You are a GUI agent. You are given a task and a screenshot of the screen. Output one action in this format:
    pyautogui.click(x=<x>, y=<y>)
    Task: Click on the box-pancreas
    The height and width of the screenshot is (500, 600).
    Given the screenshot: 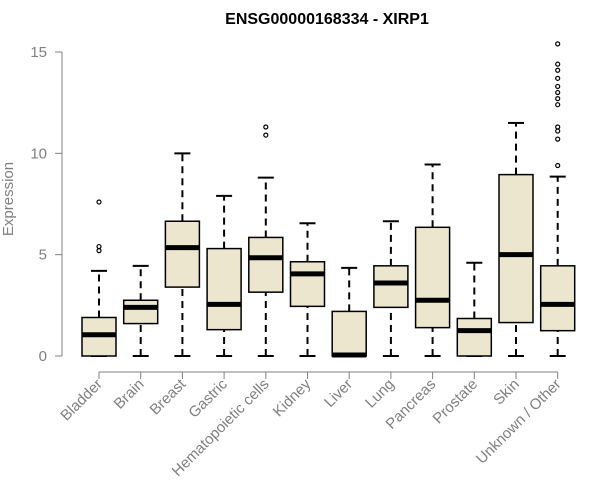 What is the action you would take?
    pyautogui.click(x=432, y=260)
    